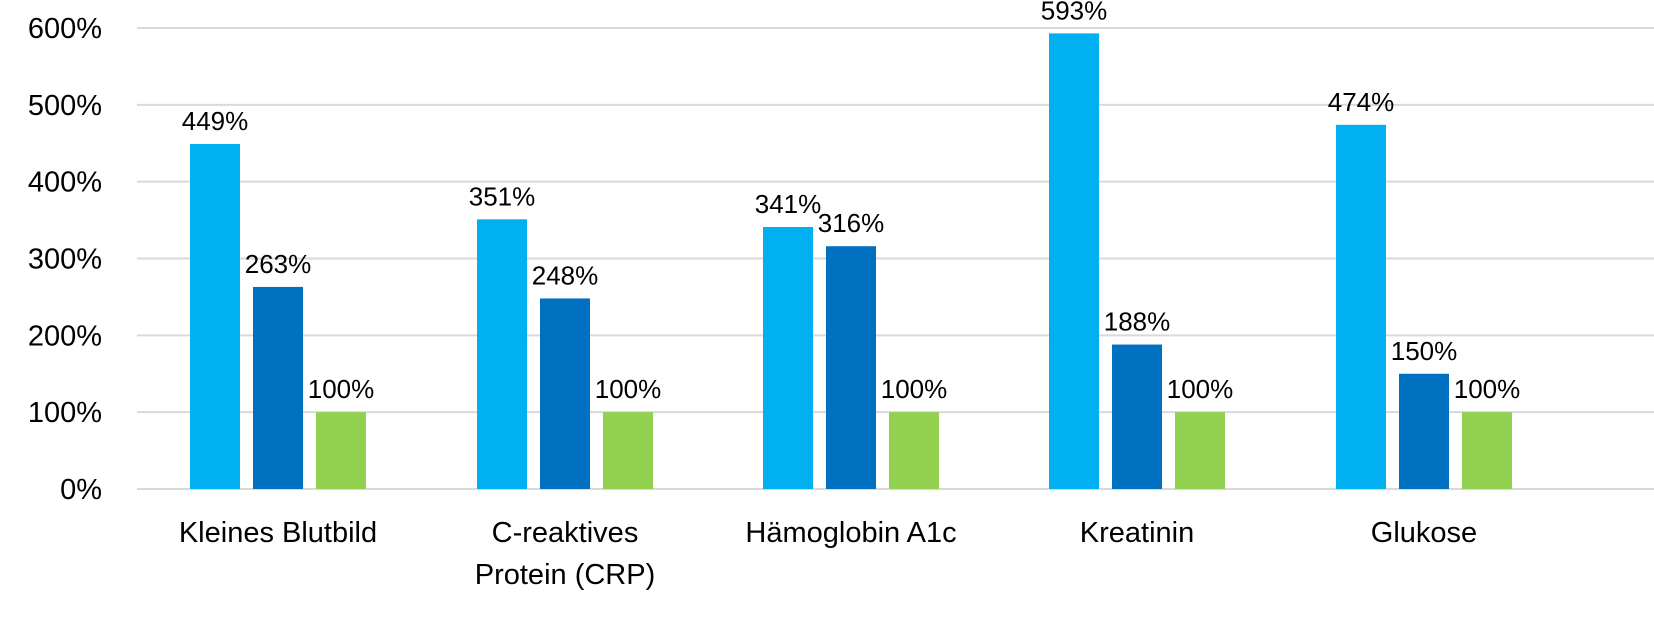 The width and height of the screenshot is (1654, 622). What do you see at coordinates (81, 490) in the screenshot?
I see `y-tick-label: 0%` at bounding box center [81, 490].